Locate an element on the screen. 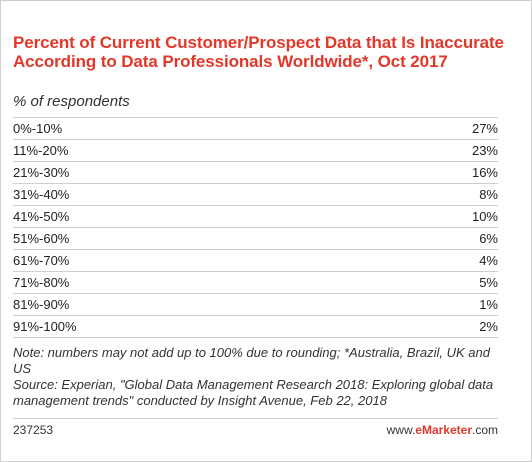 This screenshot has width=532, height=462. table-row: 41%-50% 10% is located at coordinates (255, 217).